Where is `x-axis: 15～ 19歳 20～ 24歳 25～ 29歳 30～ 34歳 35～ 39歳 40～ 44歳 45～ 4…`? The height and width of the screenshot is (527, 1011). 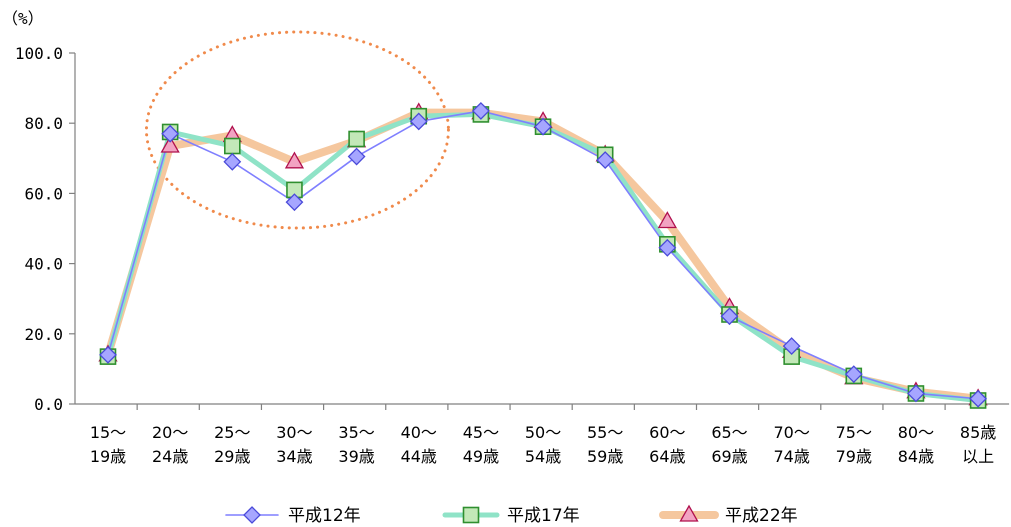
x-axis: 15～ 19歳 20～ 24歳 25～ 29歳 30～ 34歳 35～ 39歳 40～ 44歳 45～ 4… is located at coordinates (542, 434).